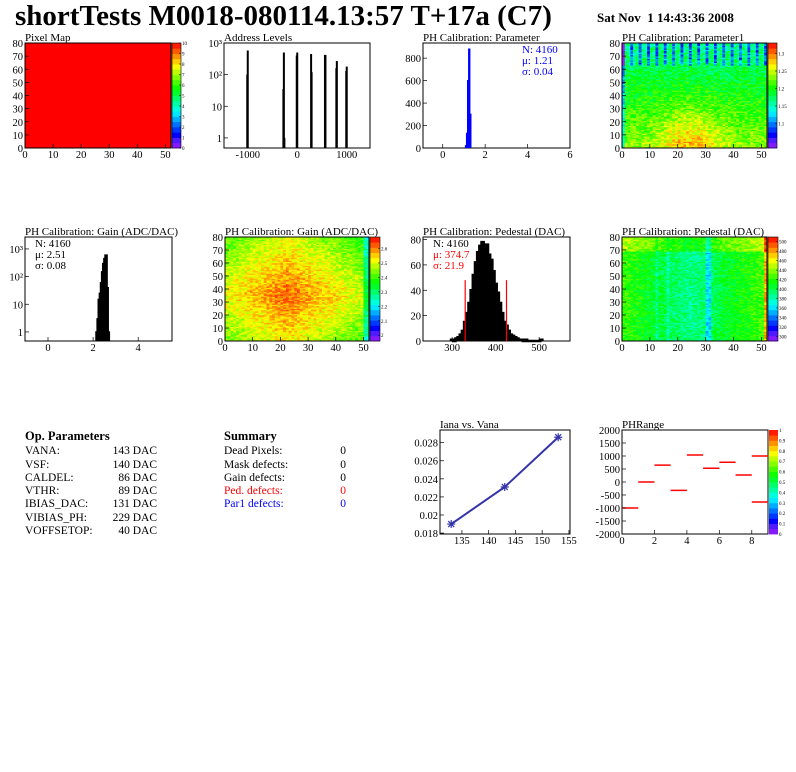 This screenshot has height=772, width=796. I want to click on y-tick-label: 50, so click(615, 83).